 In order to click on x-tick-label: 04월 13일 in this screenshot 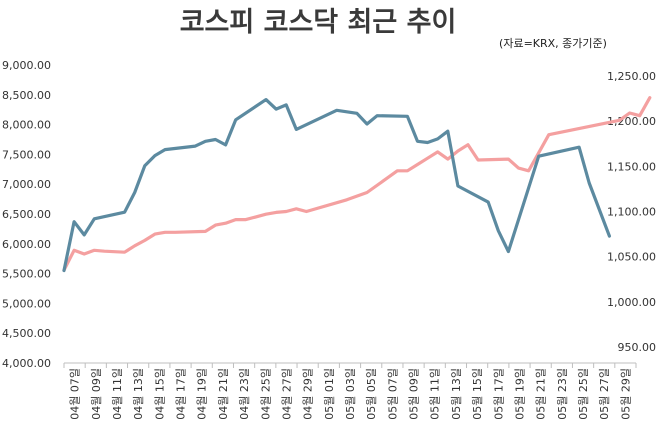, I will do `click(138, 394)`.